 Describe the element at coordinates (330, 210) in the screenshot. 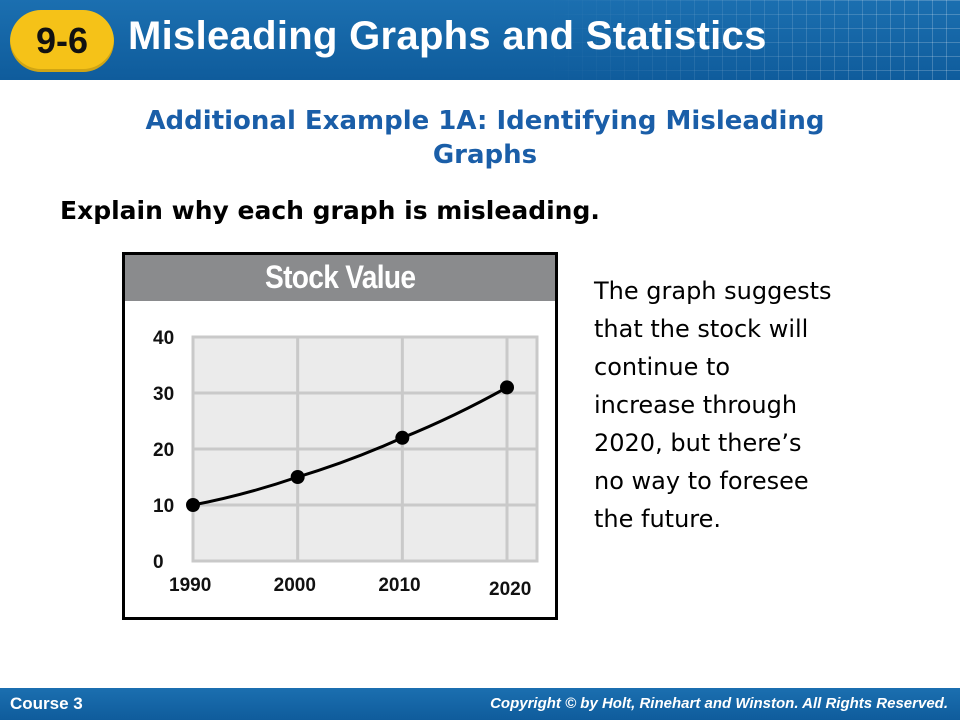

I see `prompt-text: Explain why each graph is misleading.` at that location.